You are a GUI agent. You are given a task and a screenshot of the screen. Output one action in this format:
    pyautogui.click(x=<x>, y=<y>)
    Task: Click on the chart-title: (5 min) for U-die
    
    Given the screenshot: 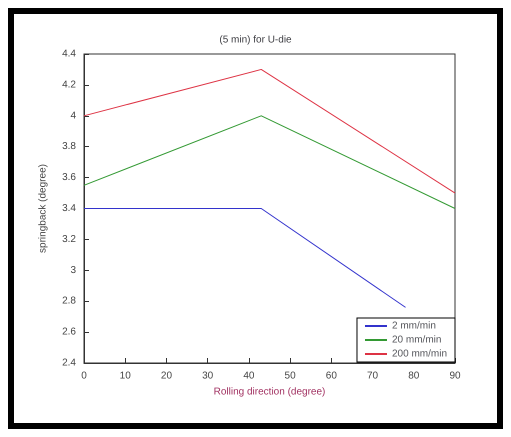 What is the action you would take?
    pyautogui.click(x=255, y=40)
    